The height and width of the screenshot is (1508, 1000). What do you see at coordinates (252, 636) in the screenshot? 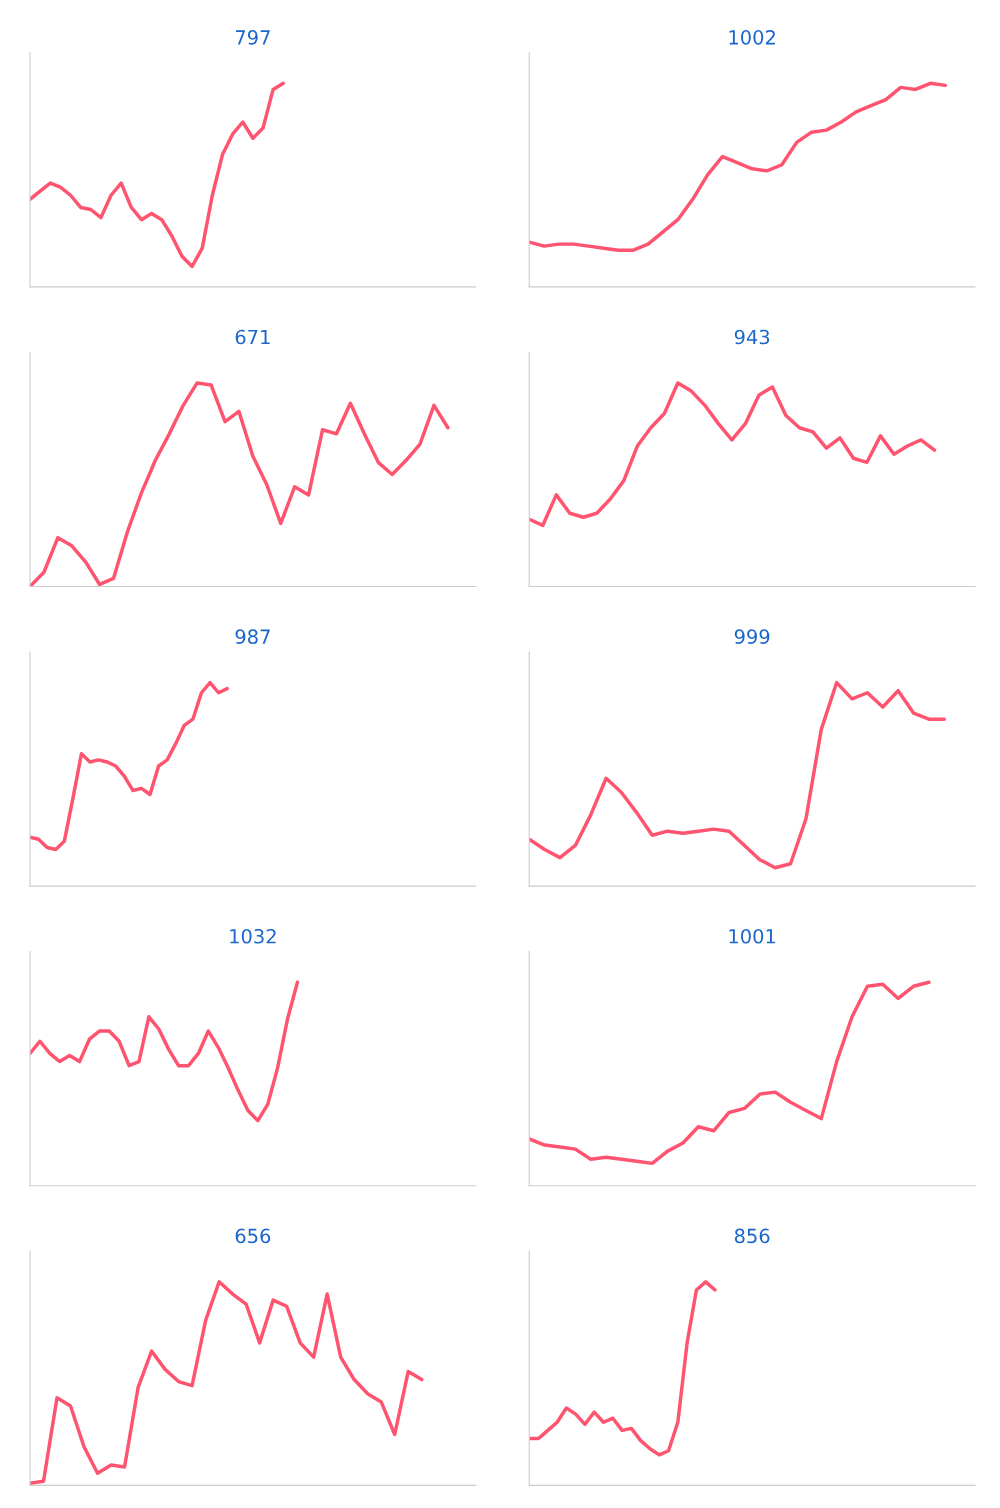
I see `chart-title: 987` at bounding box center [252, 636].